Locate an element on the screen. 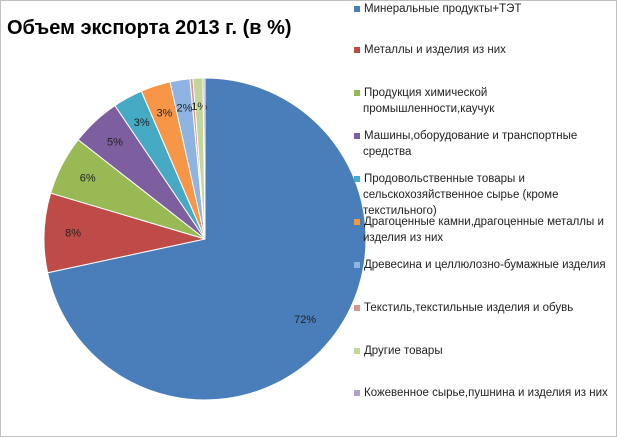 This screenshot has width=617, height=437. data-label: 72% is located at coordinates (305, 320).